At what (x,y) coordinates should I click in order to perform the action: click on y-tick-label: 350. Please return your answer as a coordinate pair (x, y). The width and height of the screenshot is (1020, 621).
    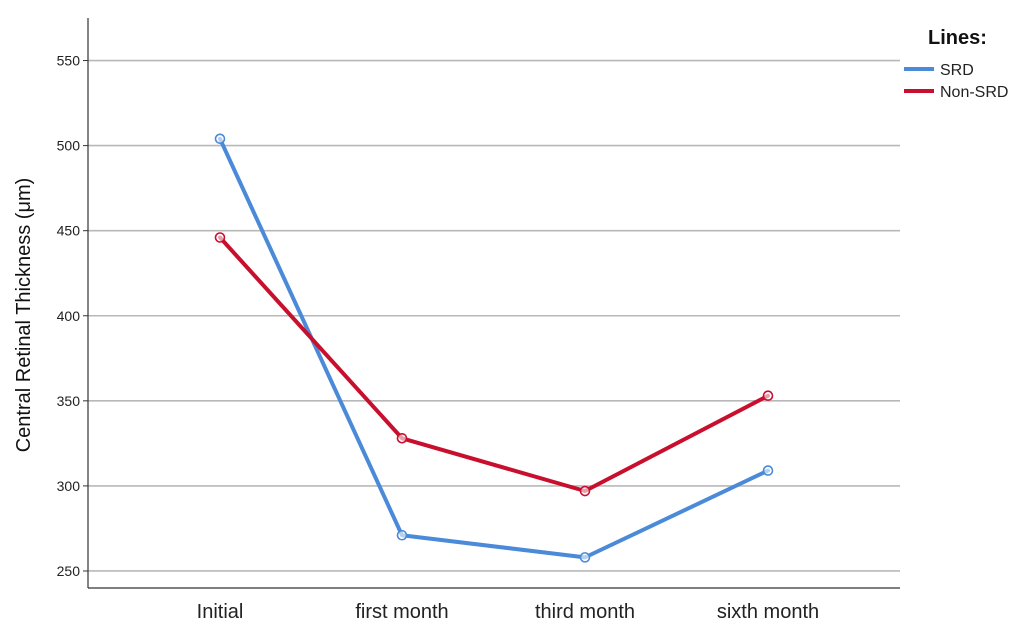
    Looking at the image, I should click on (69, 401).